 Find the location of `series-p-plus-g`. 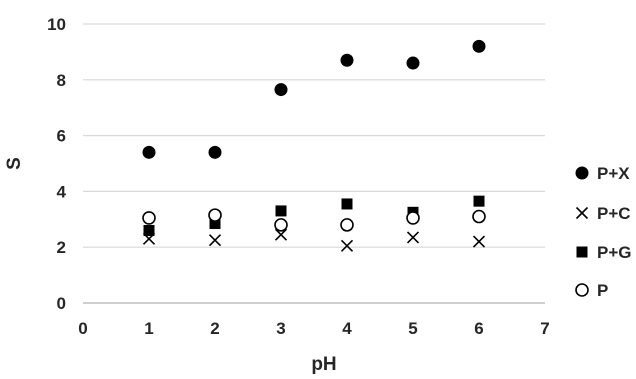

series-p-plus-g is located at coordinates (314, 215).